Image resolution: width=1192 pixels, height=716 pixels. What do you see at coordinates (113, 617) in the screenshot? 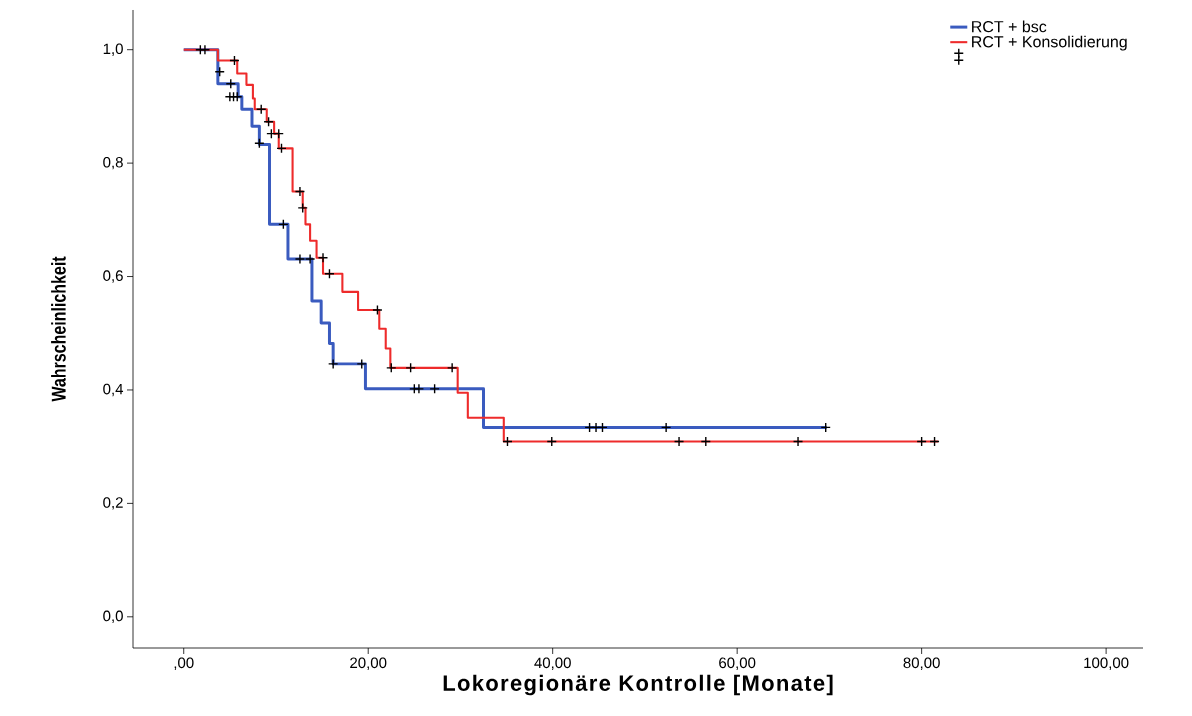
I see `y-tick-label: 0,0` at bounding box center [113, 617].